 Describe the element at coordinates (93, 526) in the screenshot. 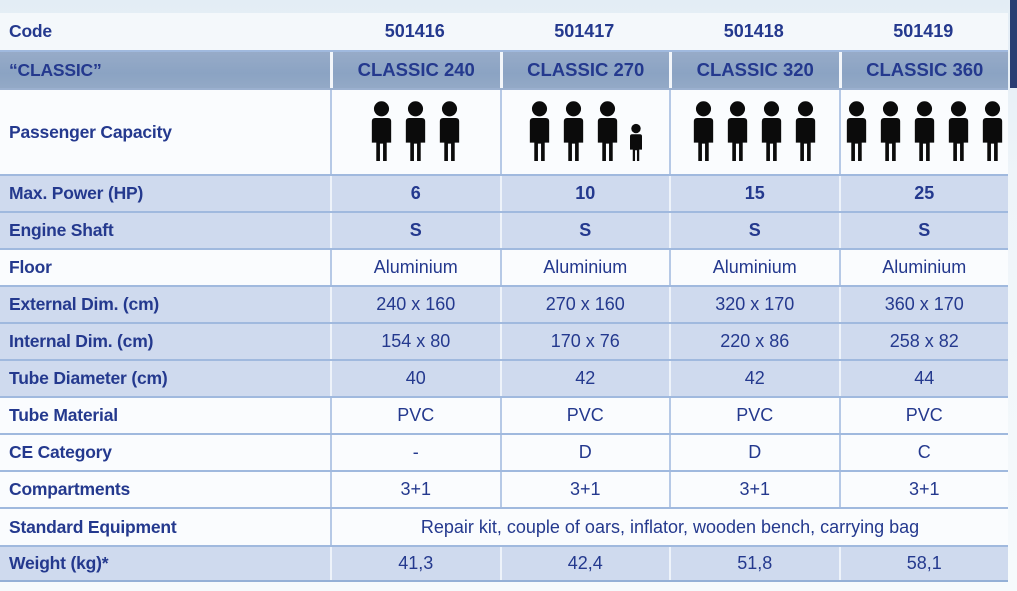

I see `row-label: Standard Equipment` at that location.